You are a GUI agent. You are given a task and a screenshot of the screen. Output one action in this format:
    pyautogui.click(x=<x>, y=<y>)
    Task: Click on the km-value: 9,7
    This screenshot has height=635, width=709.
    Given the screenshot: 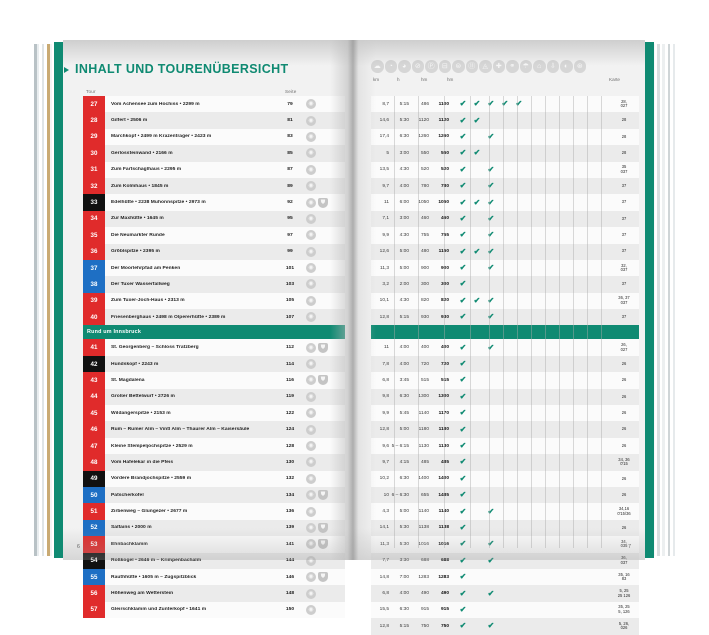 What is the action you would take?
    pyautogui.click(x=385, y=186)
    